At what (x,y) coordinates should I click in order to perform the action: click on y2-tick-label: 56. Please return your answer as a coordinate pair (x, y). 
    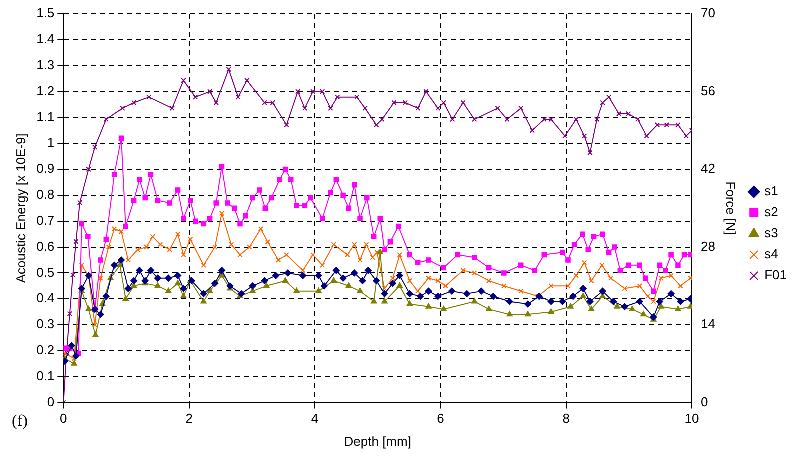
    Looking at the image, I should click on (708, 90).